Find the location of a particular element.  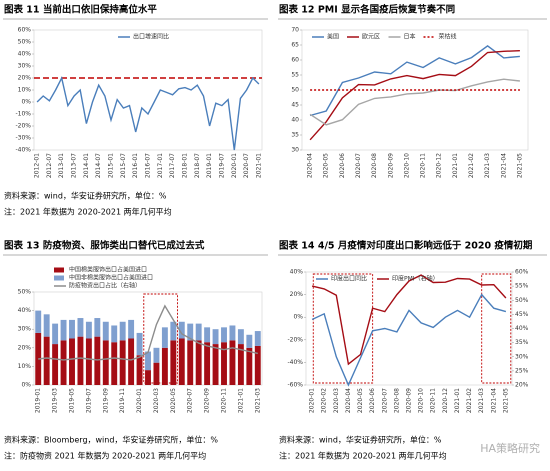

legend-label: 中国棉类服饰出口占美国进口 is located at coordinates (108, 270).